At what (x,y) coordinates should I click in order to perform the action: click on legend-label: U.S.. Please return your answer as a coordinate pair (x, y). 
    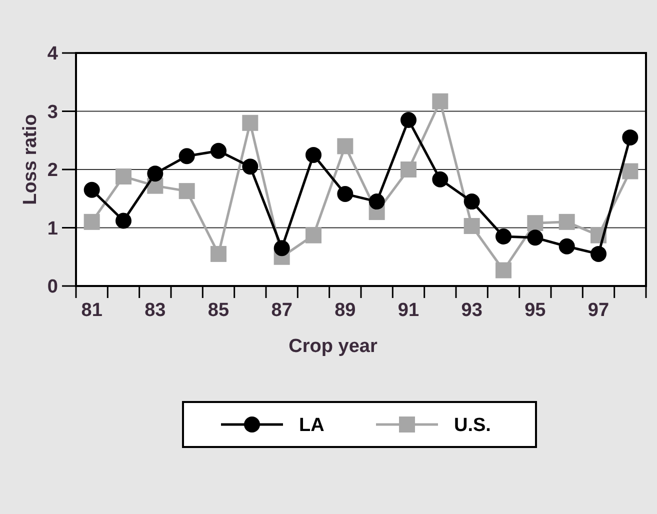
    Looking at the image, I should click on (472, 425).